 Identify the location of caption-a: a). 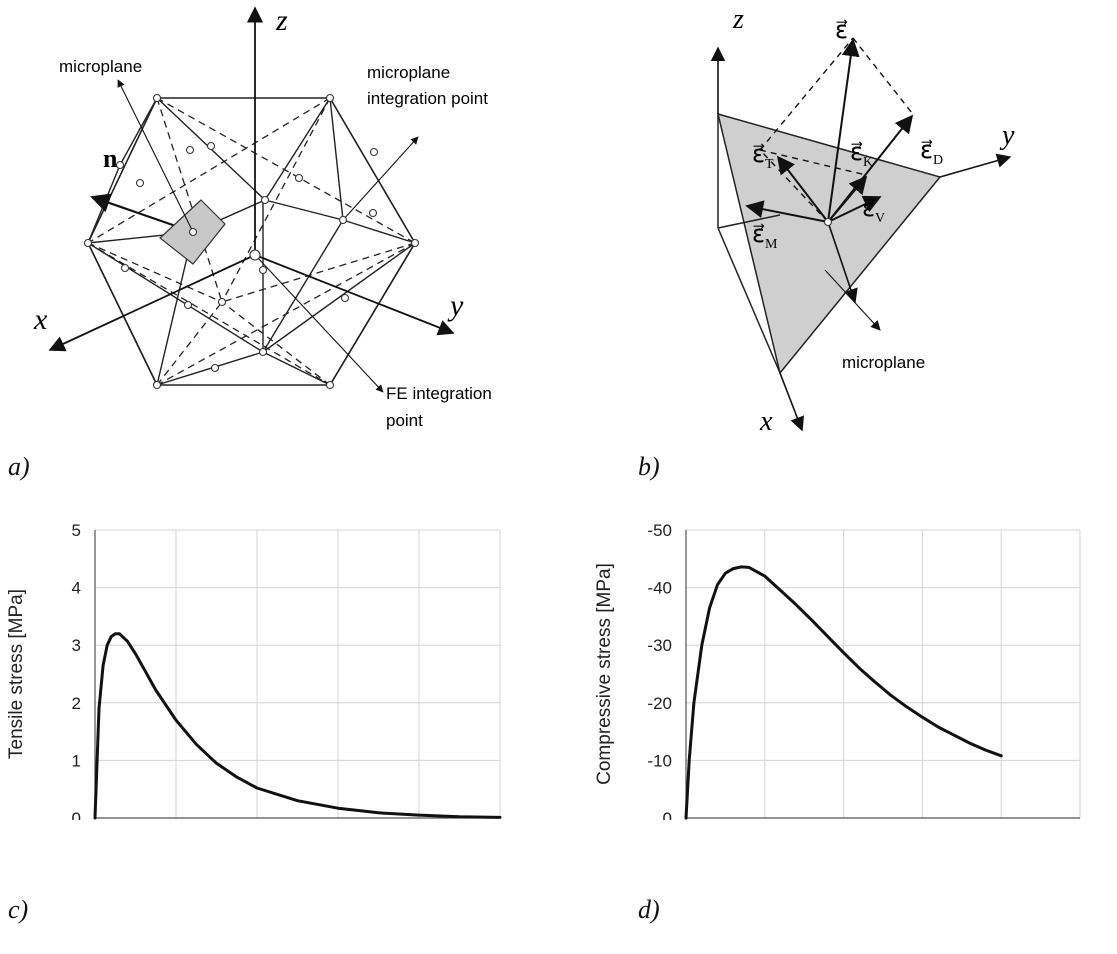
(19, 466).